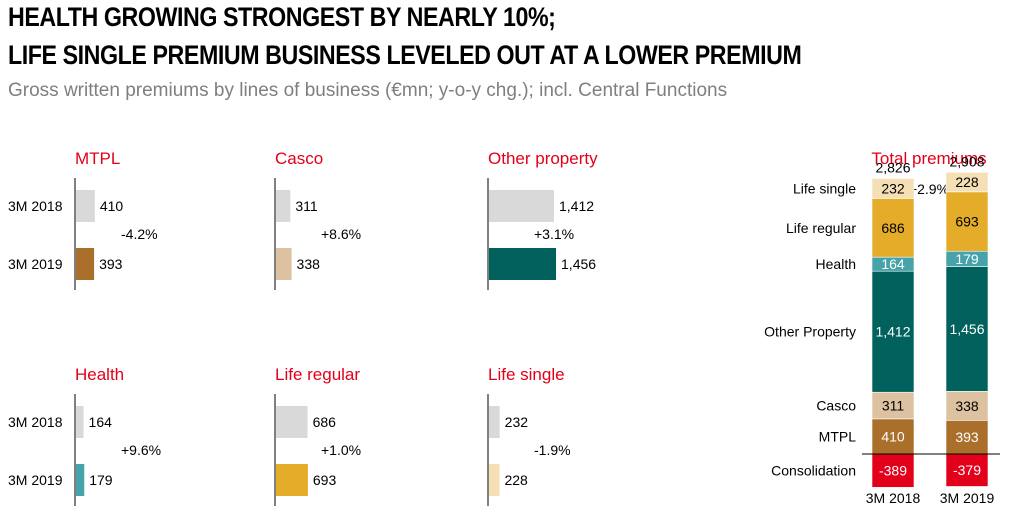  What do you see at coordinates (967, 437) in the screenshot?
I see `total-mtpl-value-label-3m-2019: 393` at bounding box center [967, 437].